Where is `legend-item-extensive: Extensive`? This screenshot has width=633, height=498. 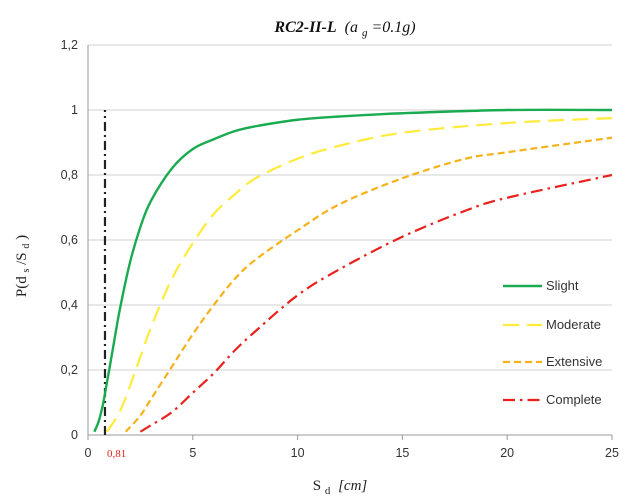 legend-item-extensive: Extensive is located at coordinates (552, 361).